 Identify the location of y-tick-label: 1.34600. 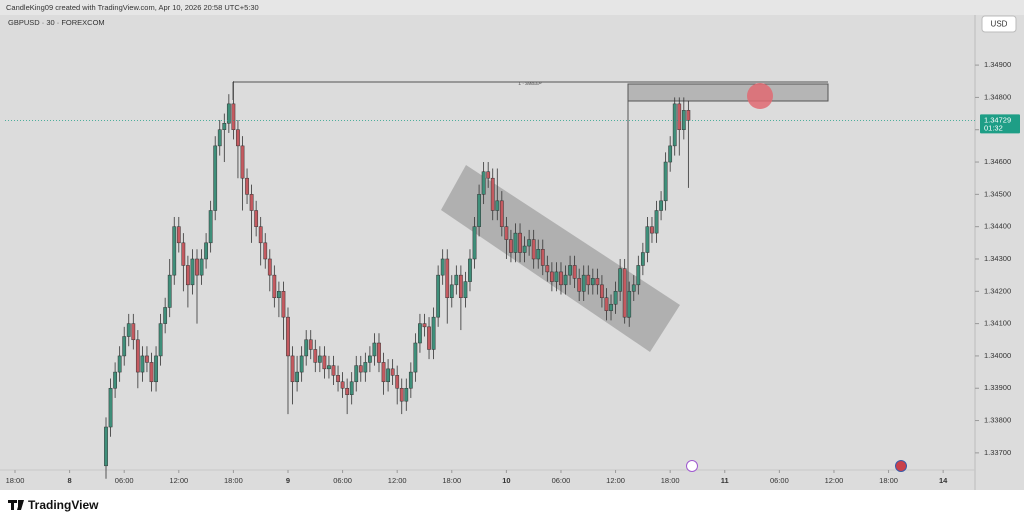
(997, 161).